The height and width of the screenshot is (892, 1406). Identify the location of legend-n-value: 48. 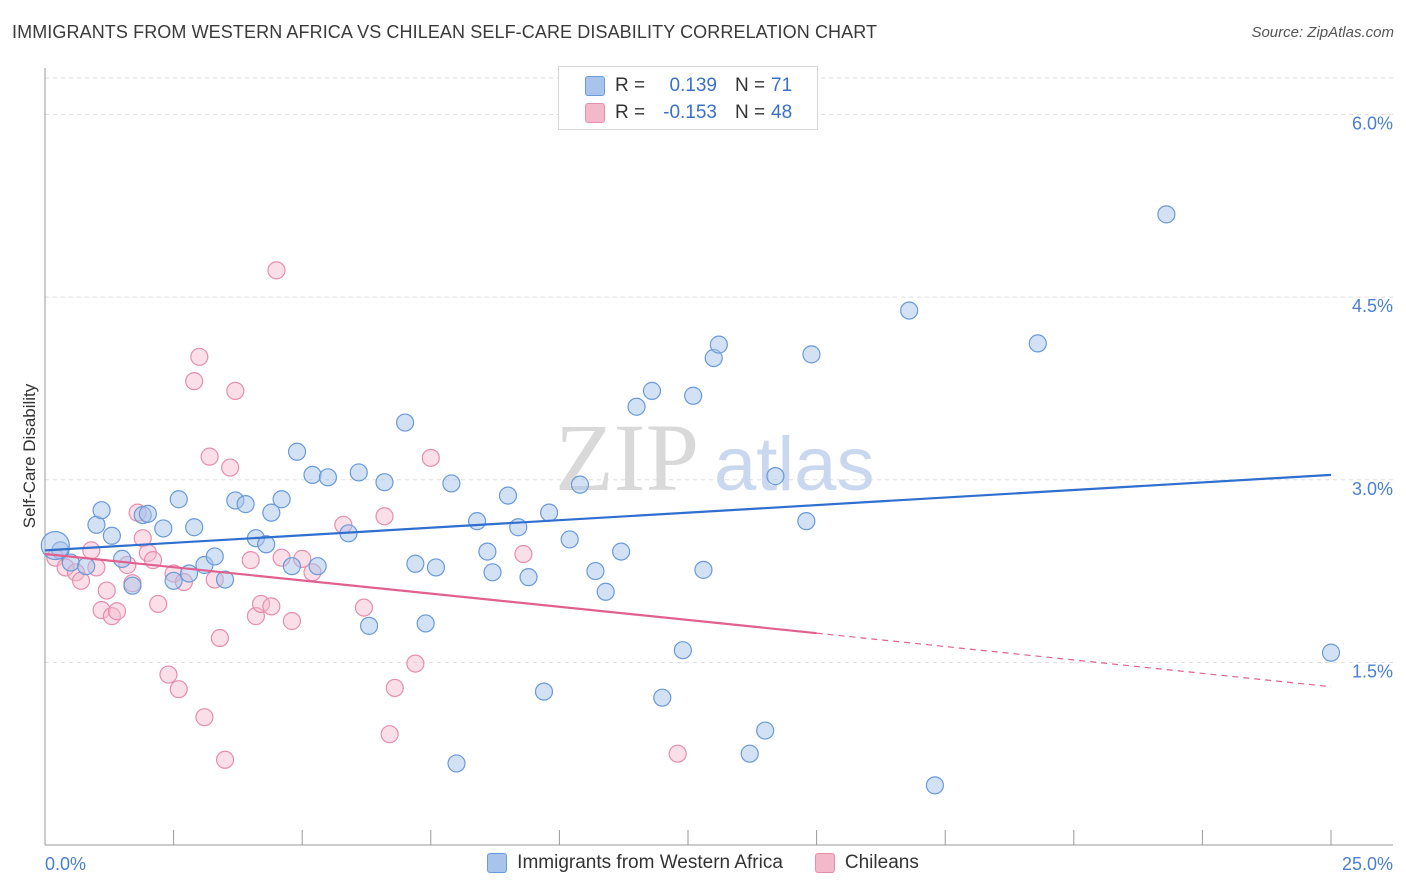
(782, 112).